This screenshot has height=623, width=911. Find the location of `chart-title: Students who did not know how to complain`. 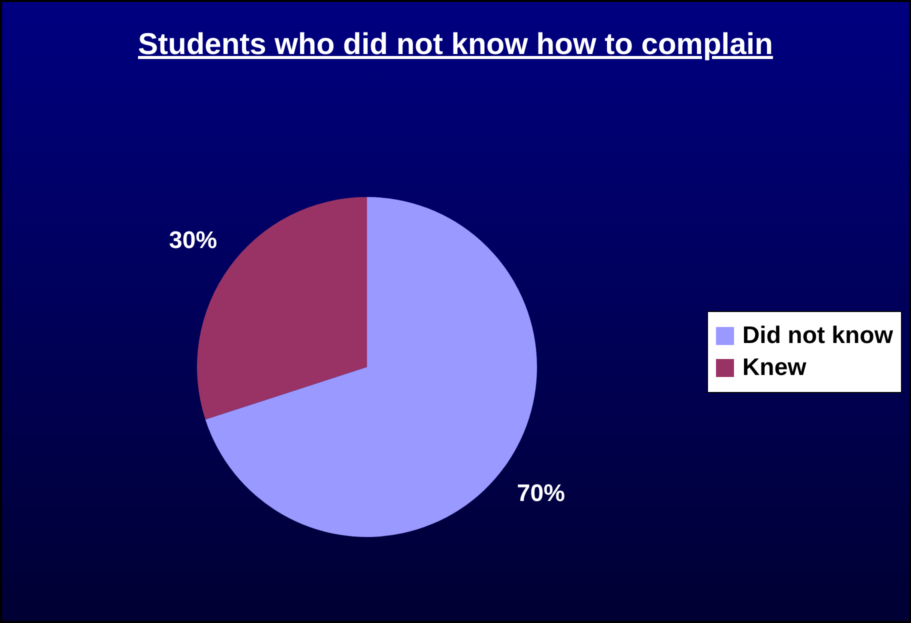

chart-title: Students who did not know how to complain is located at coordinates (455, 45).